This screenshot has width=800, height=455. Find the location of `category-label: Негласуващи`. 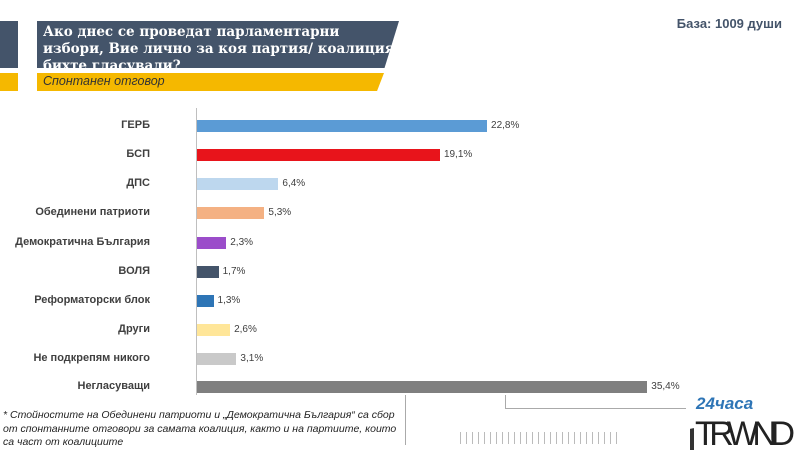

category-label: Негласуващи is located at coordinates (114, 386).